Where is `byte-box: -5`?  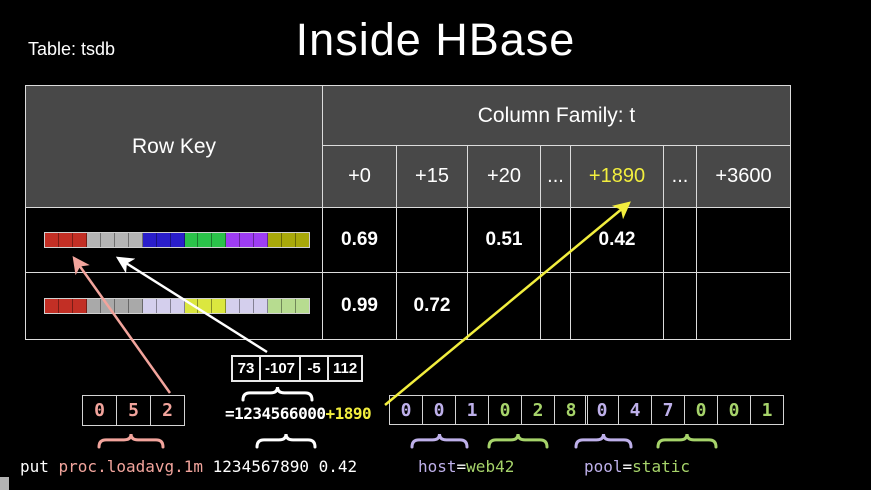
byte-box: -5 is located at coordinates (314, 368).